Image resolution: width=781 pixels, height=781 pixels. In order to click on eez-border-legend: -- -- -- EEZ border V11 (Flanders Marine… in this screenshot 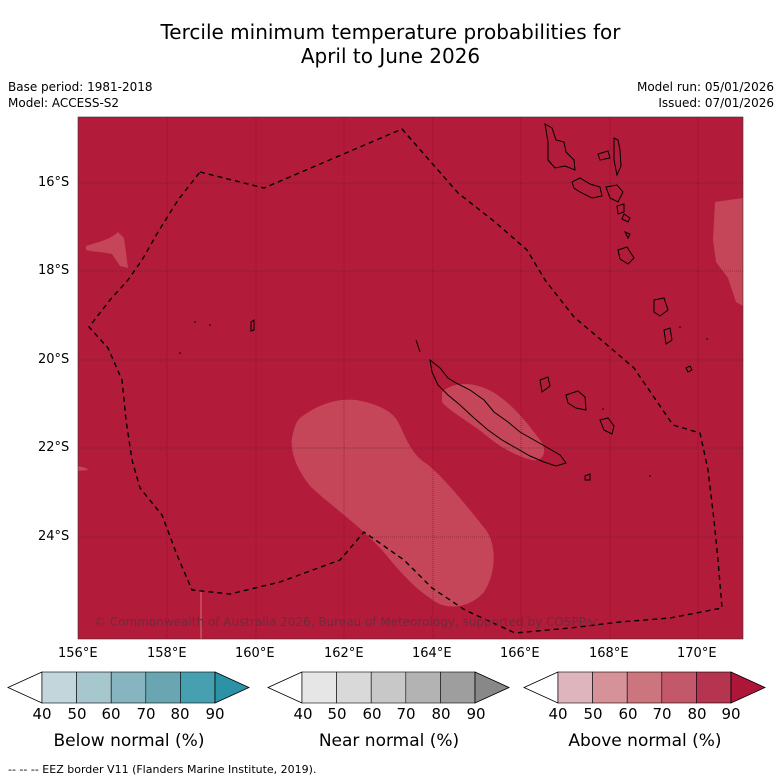, I will do `click(162, 769)`.